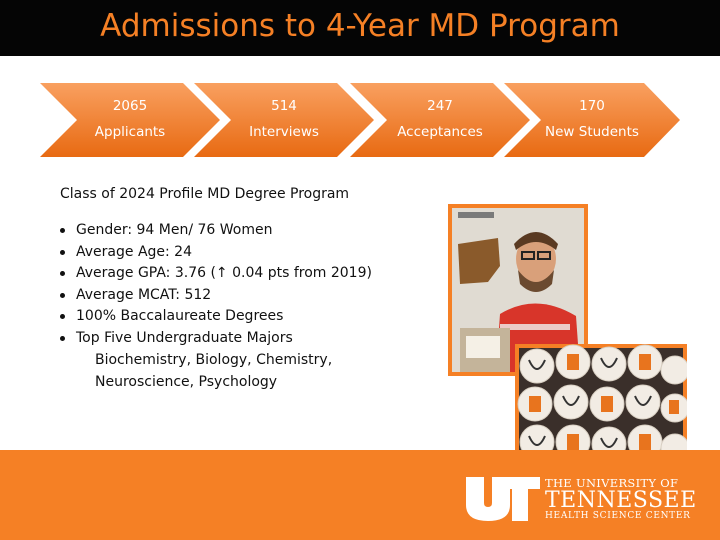  Describe the element at coordinates (216, 296) in the screenshot. I see `bullet-mcat: Average MCAT: 512` at that location.